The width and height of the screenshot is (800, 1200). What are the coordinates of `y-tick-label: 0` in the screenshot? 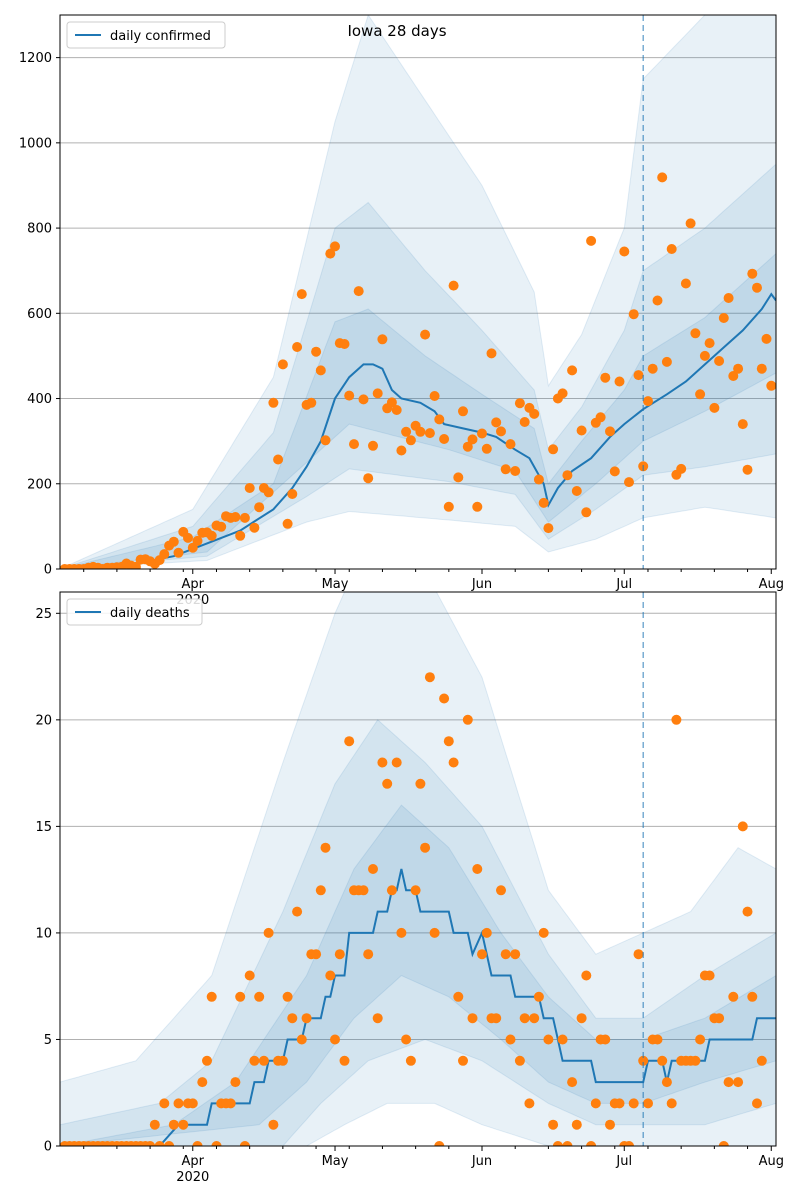 It's located at (48, 1147).